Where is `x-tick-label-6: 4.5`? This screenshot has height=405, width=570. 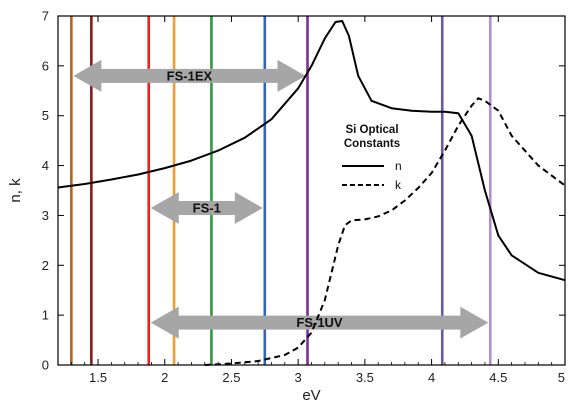 x-tick-label-6: 4.5 is located at coordinates (498, 377).